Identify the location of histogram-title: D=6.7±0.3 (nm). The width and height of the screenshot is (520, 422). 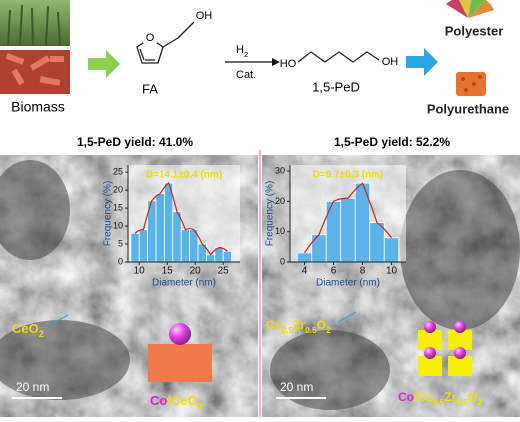
(348, 175).